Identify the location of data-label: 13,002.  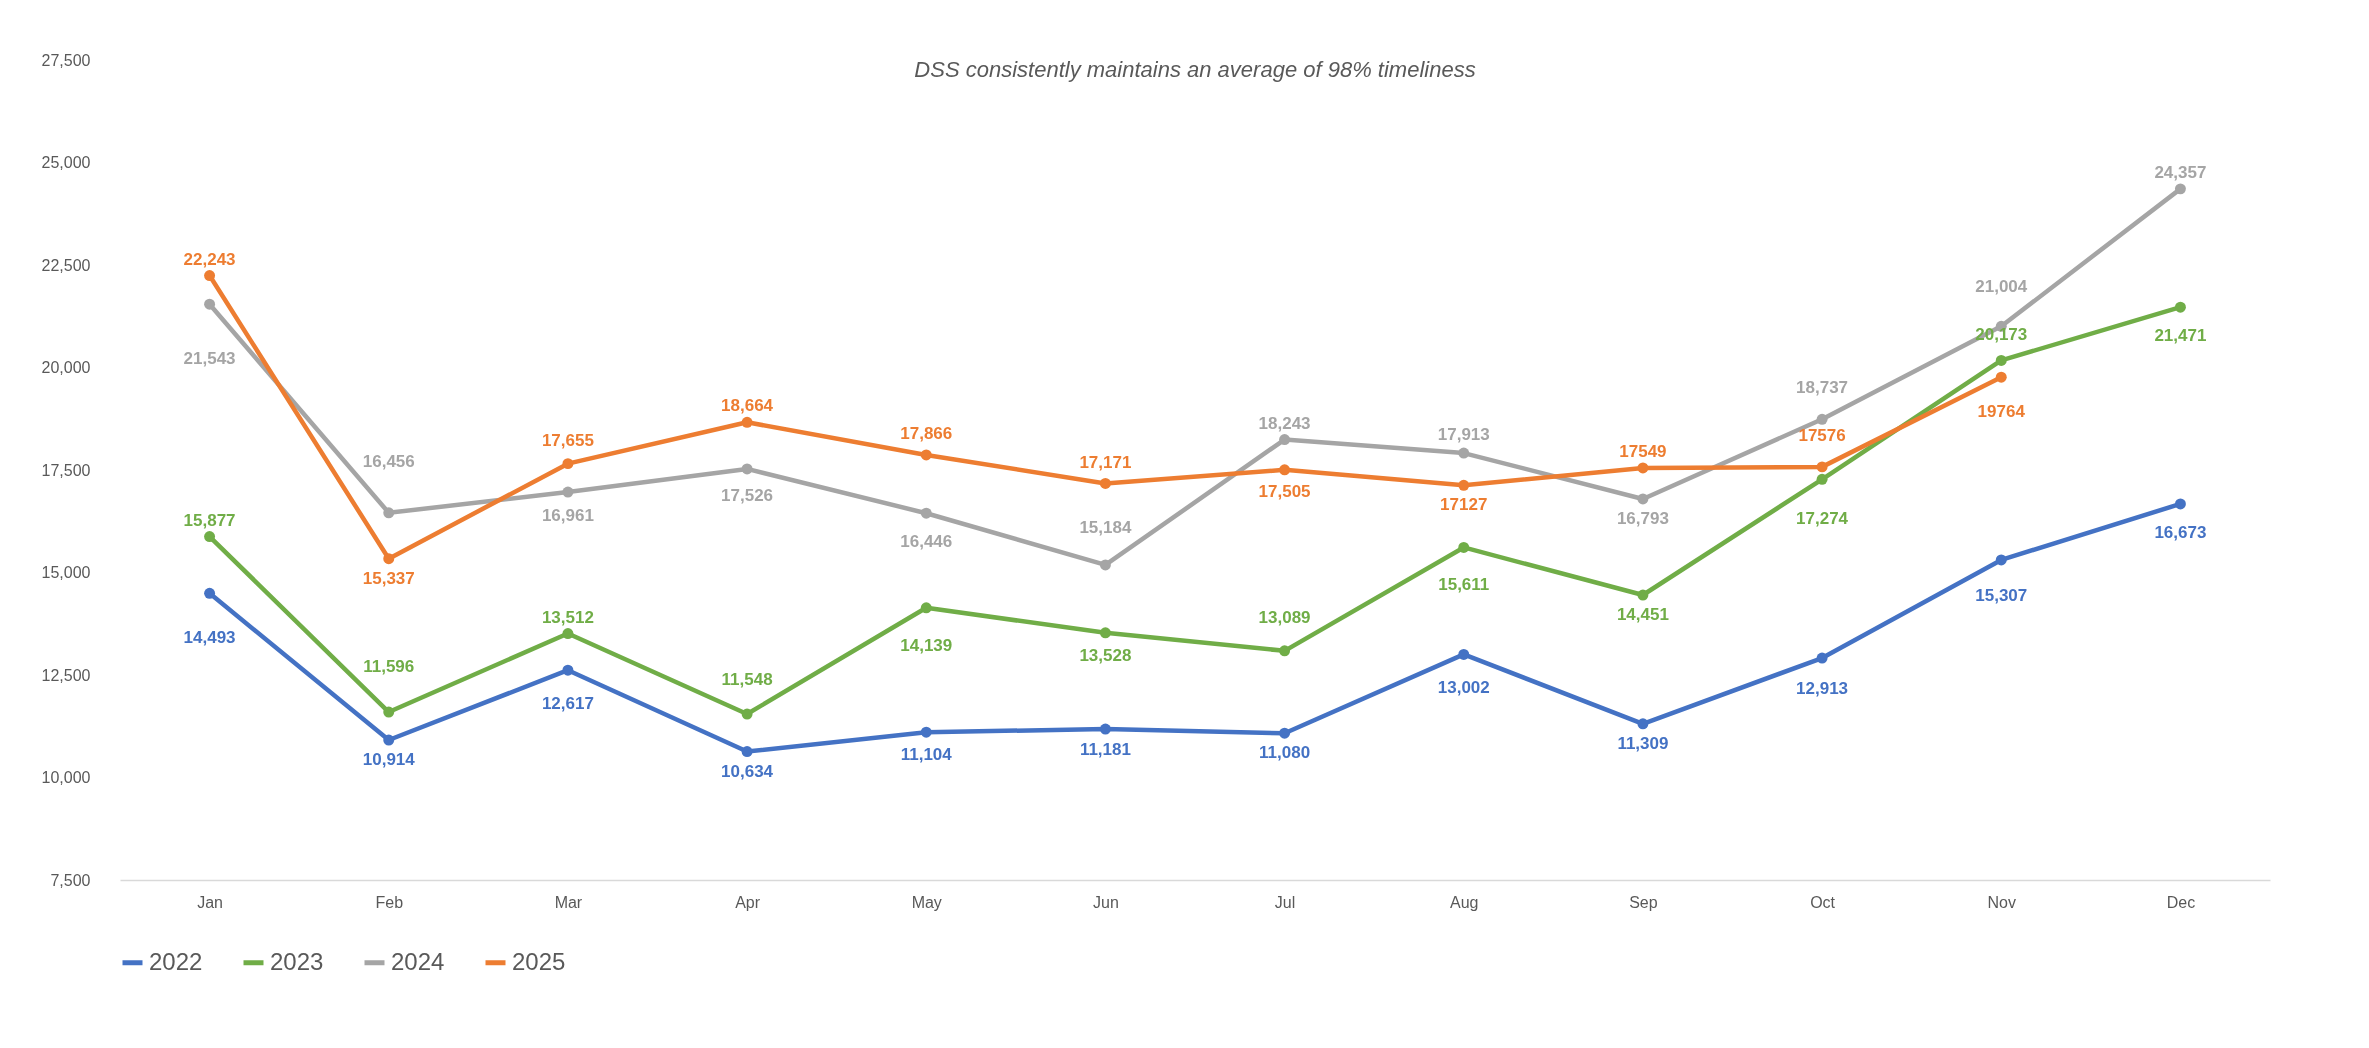
(1463, 687).